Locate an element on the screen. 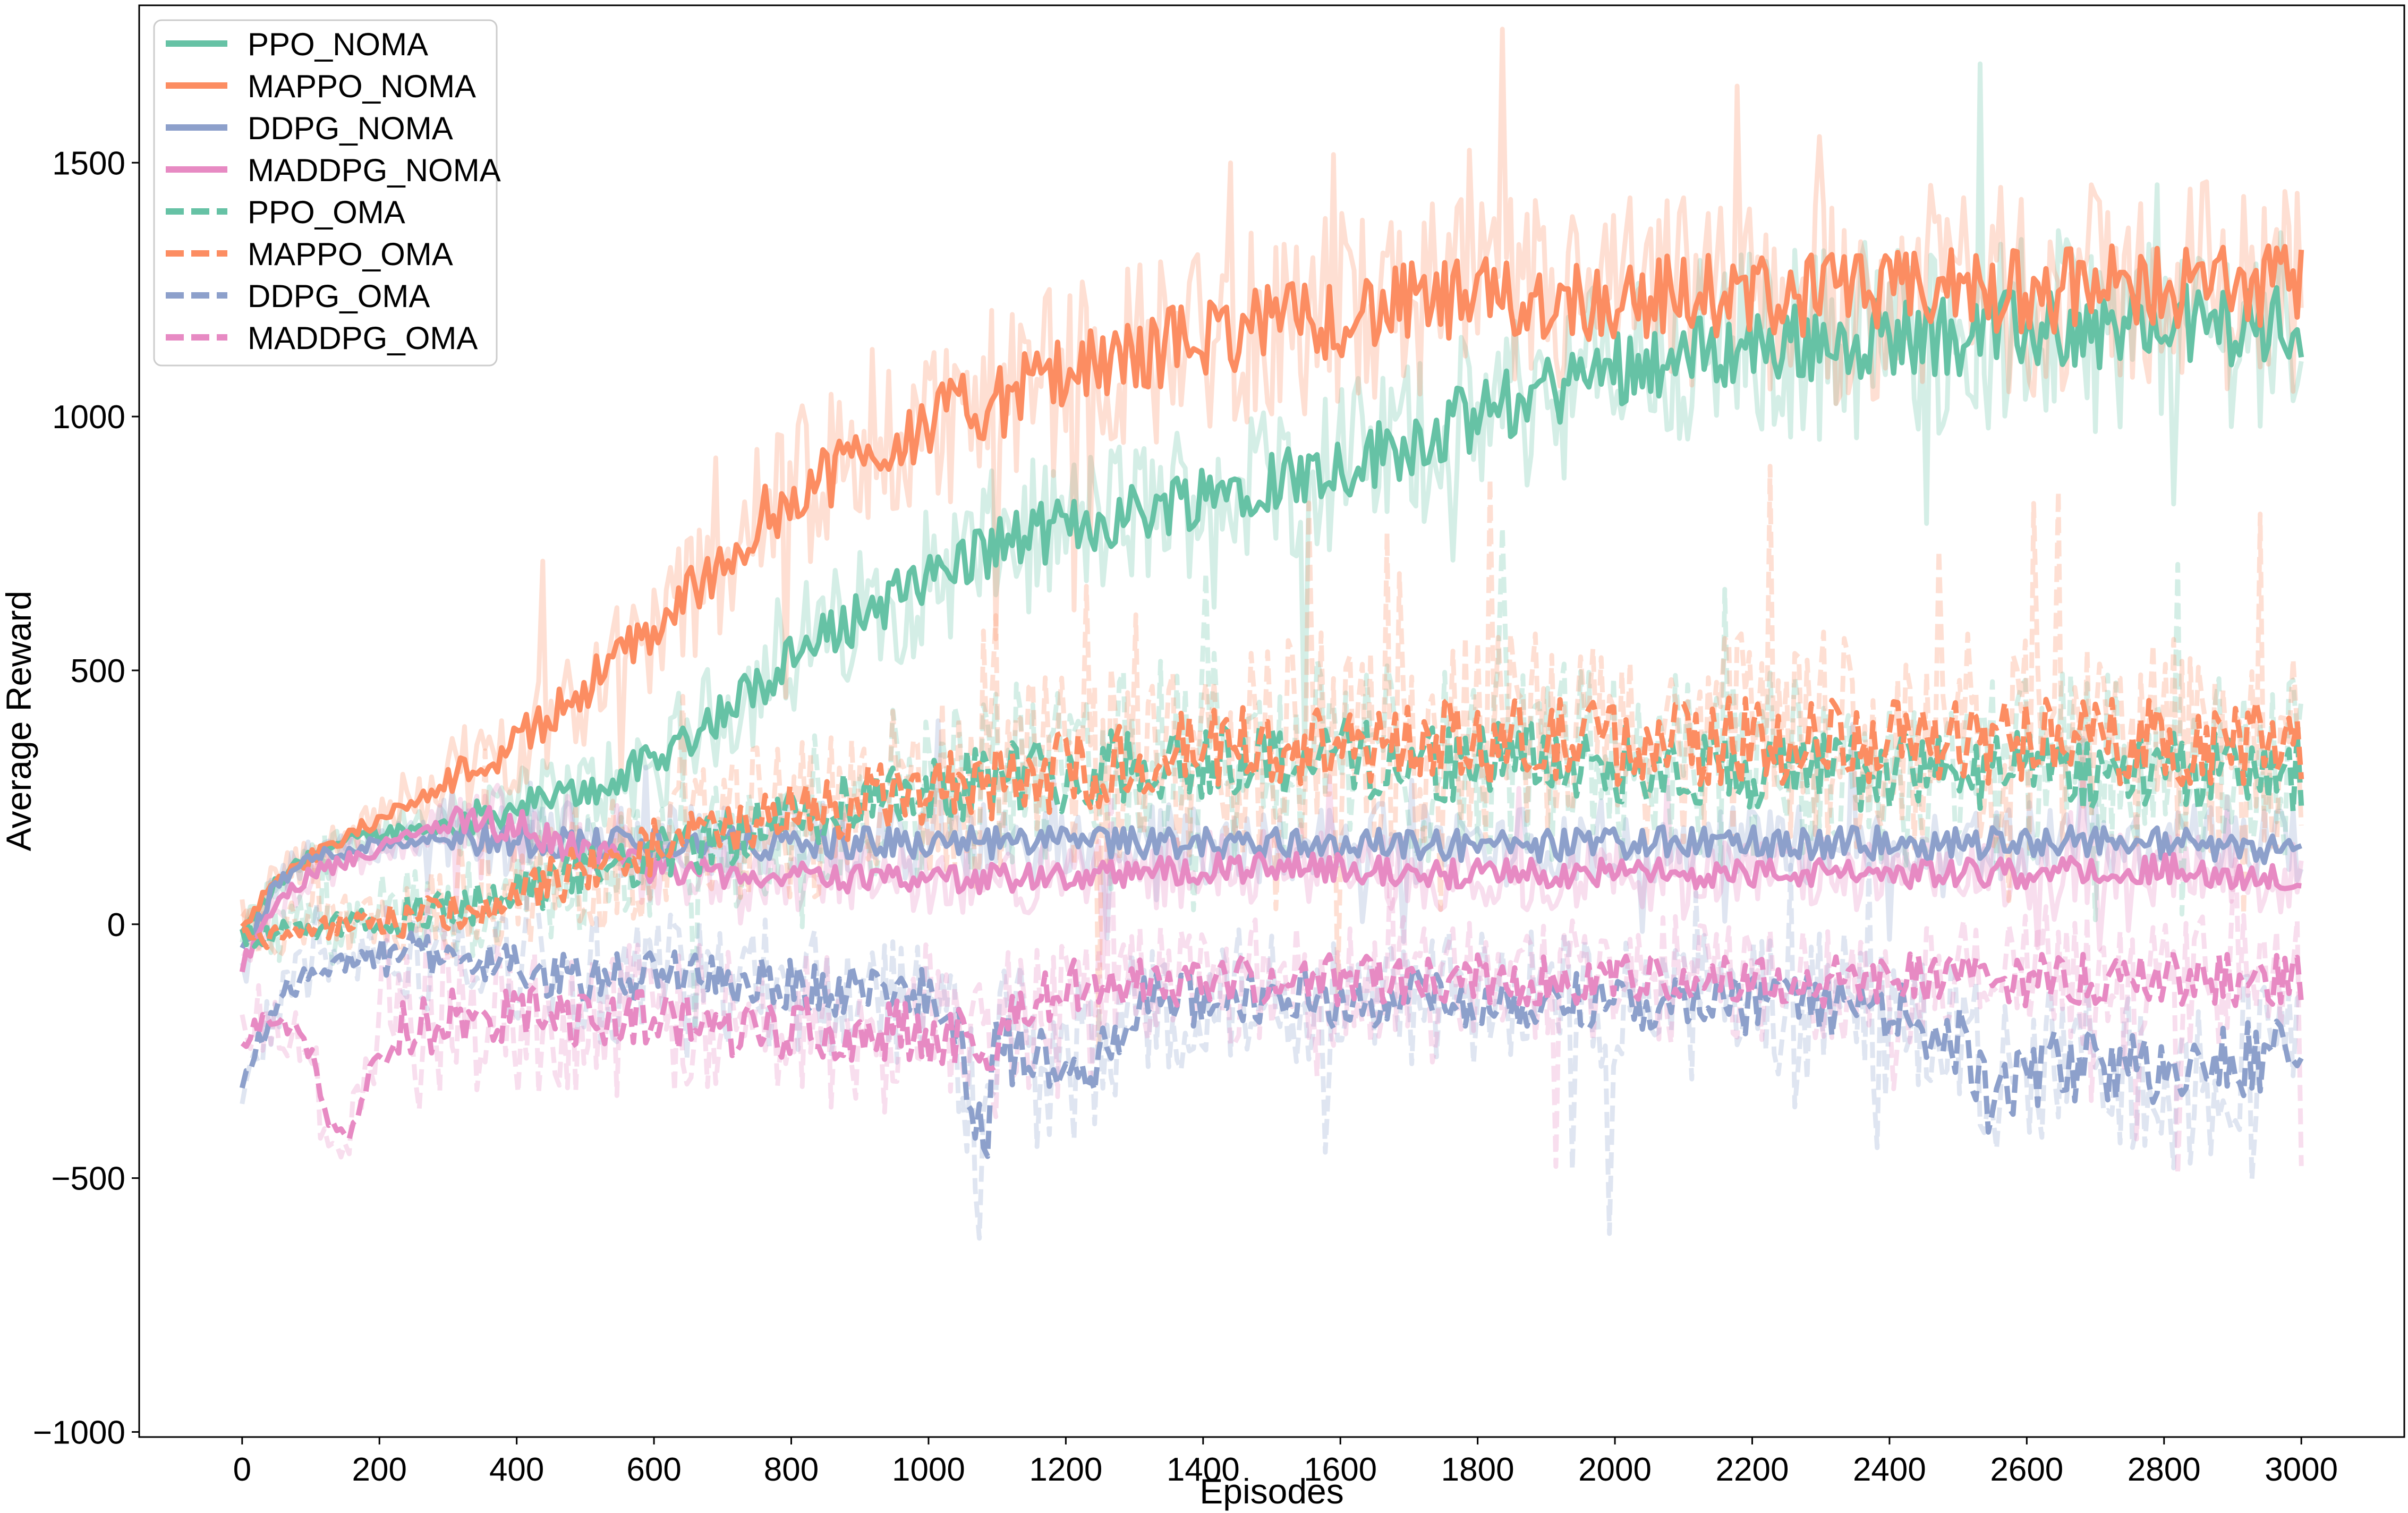  y-tick-label: 1500 is located at coordinates (89, 163).